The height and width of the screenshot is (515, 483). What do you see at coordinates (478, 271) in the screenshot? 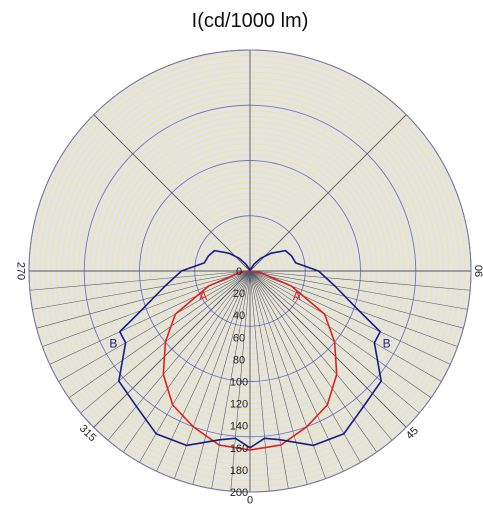
I see `angle-tick-label: 90` at bounding box center [478, 271].